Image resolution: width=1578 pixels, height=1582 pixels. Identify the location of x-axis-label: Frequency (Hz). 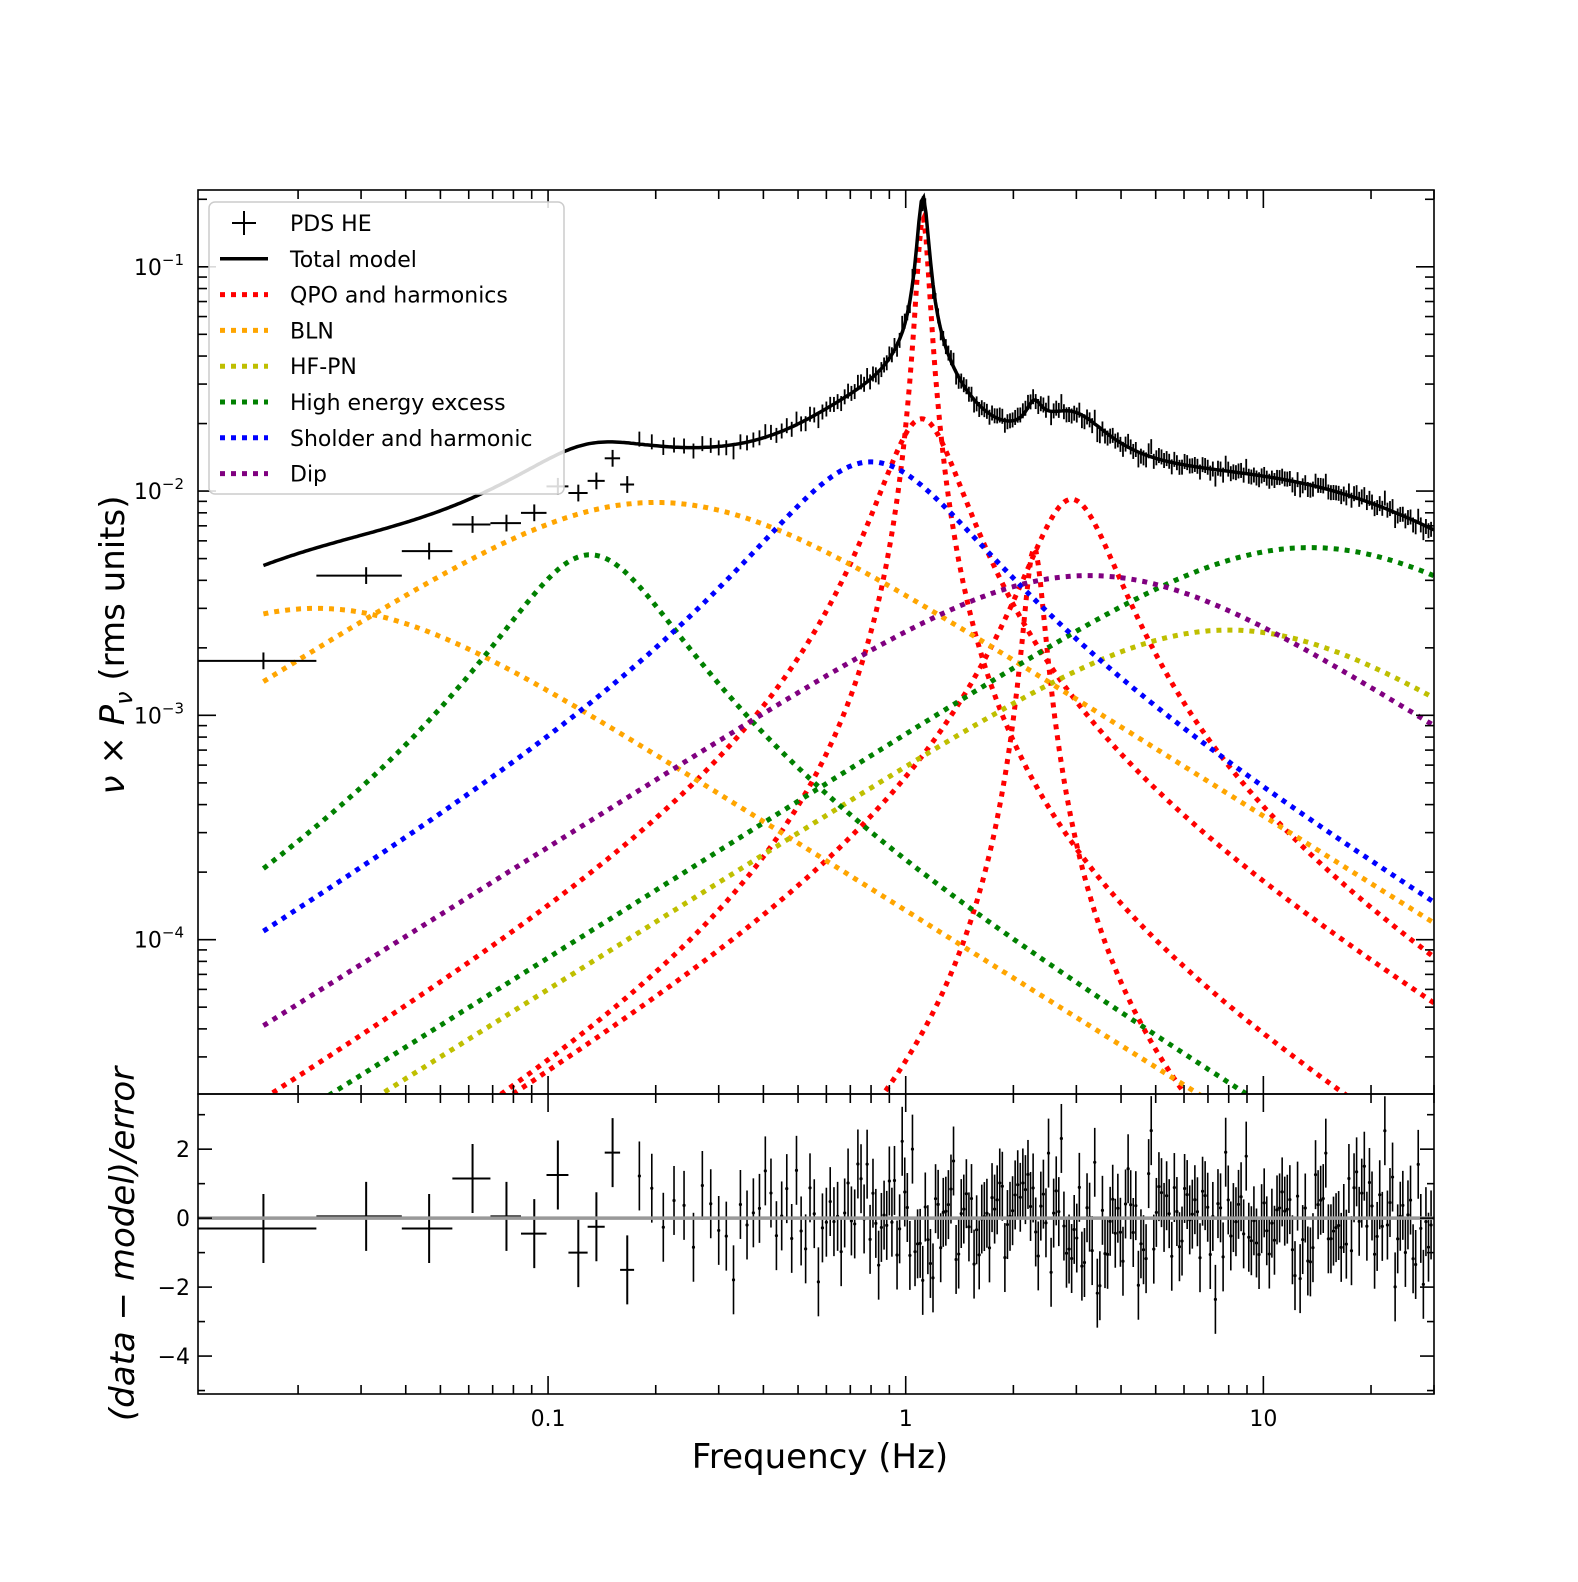
(820, 1457).